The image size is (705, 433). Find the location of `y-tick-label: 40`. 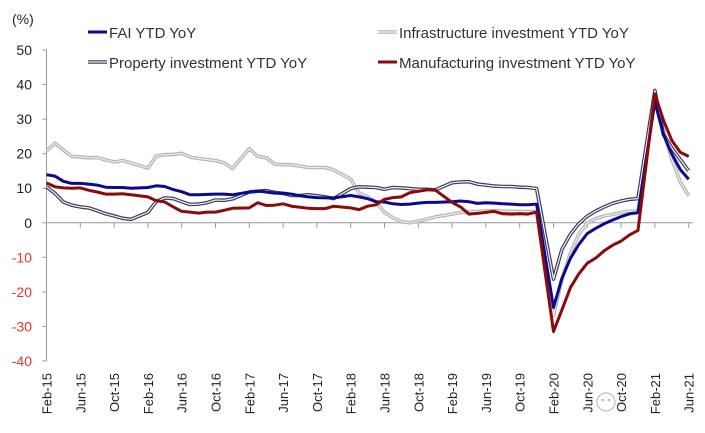

y-tick-label: 40 is located at coordinates (24, 85).